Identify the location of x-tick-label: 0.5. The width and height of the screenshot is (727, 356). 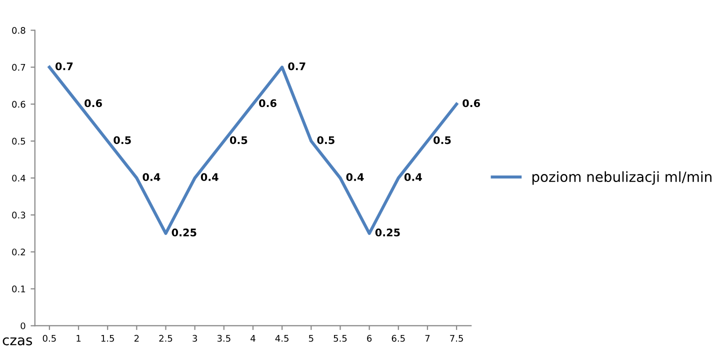
(49, 338).